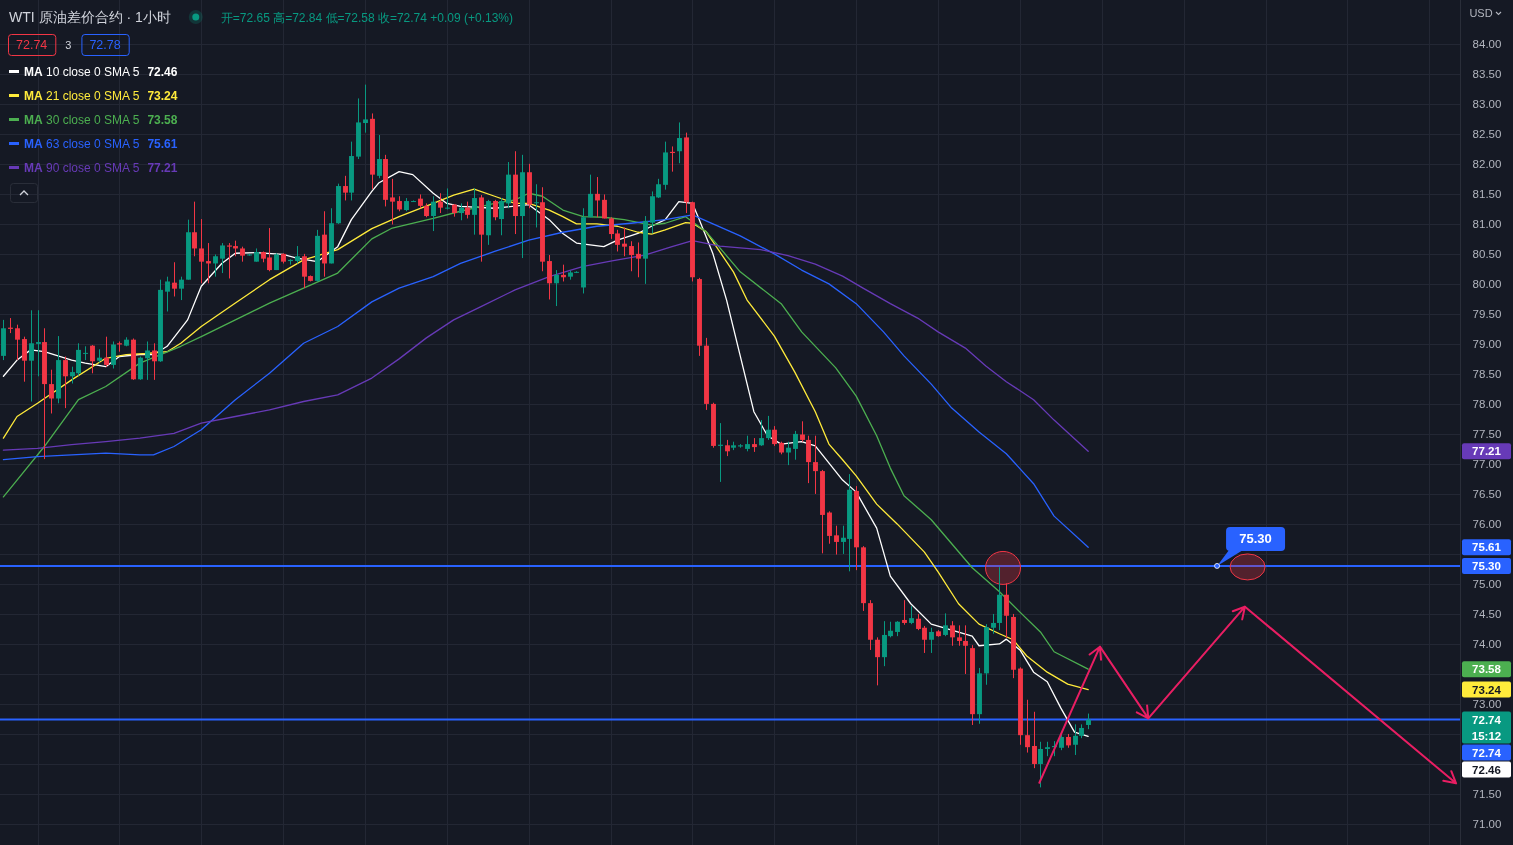 Image resolution: width=1513 pixels, height=845 pixels. I want to click on y-tick-label: 79.00, so click(1487, 343).